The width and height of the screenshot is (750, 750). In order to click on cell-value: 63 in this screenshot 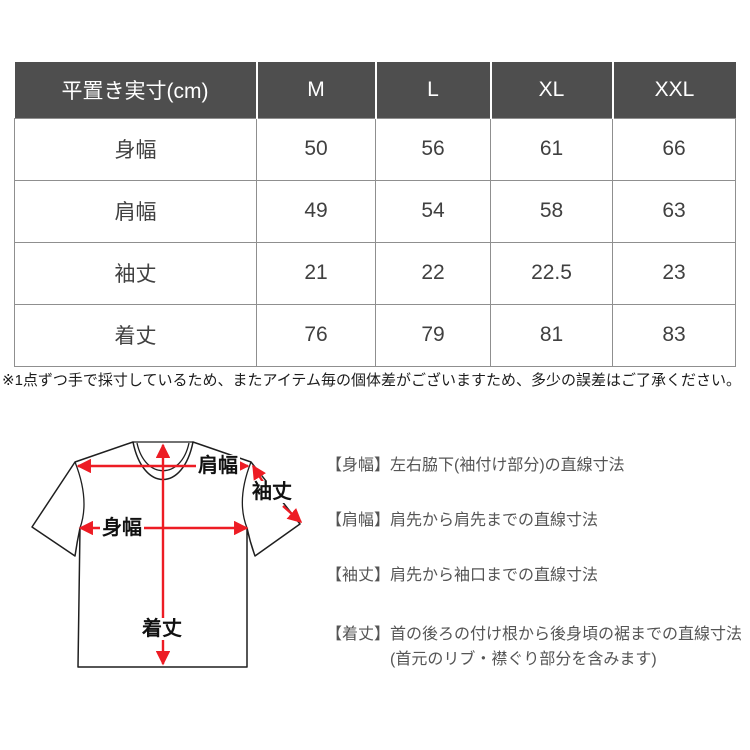, I will do `click(674, 211)`.